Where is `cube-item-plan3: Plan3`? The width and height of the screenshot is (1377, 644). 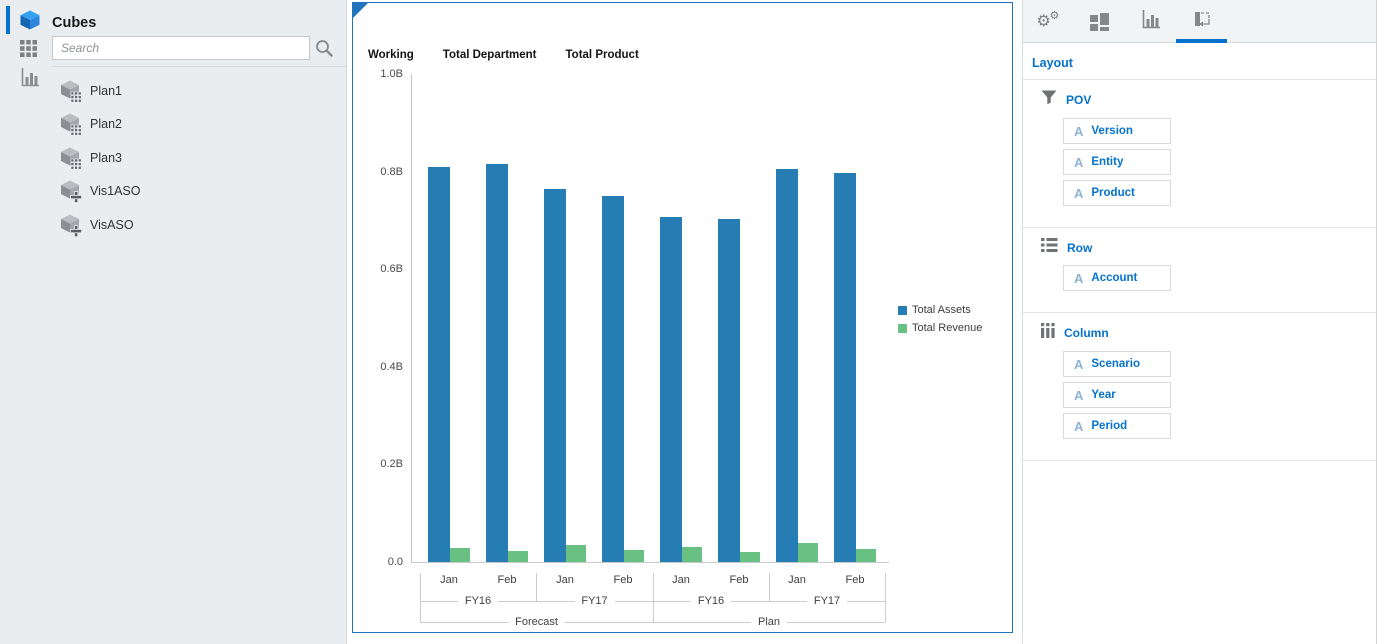
cube-item-plan3: Plan3 is located at coordinates (173, 158).